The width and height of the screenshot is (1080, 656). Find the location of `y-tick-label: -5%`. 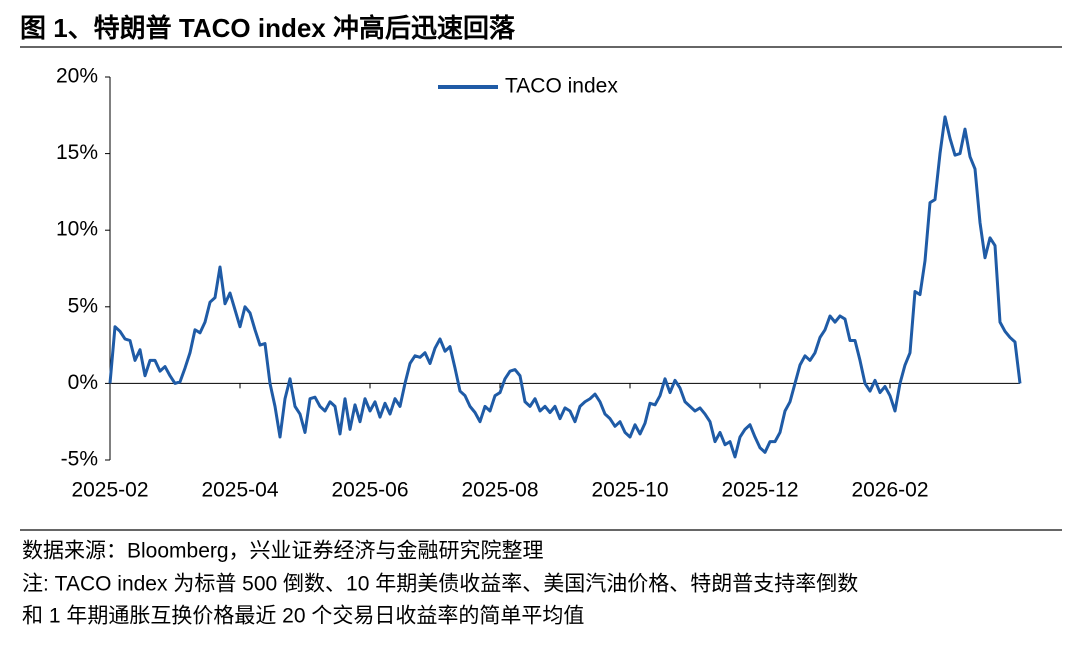

y-tick-label: -5% is located at coordinates (79, 459).